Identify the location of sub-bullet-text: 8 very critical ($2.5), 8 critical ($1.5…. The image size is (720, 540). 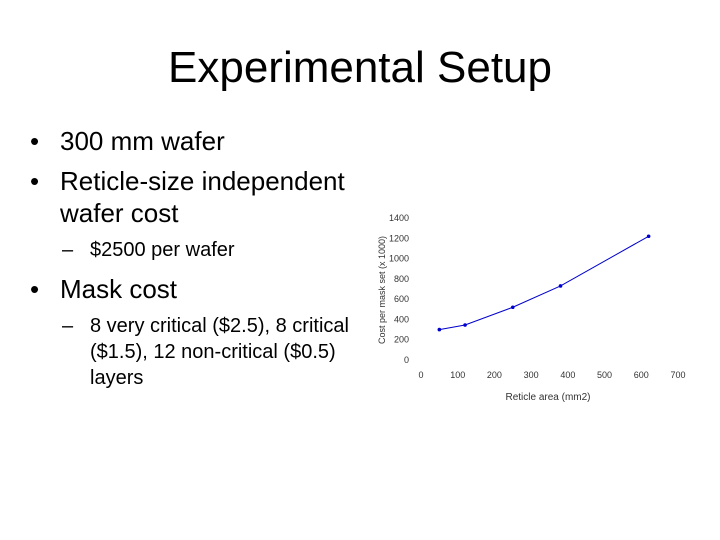
(219, 352).